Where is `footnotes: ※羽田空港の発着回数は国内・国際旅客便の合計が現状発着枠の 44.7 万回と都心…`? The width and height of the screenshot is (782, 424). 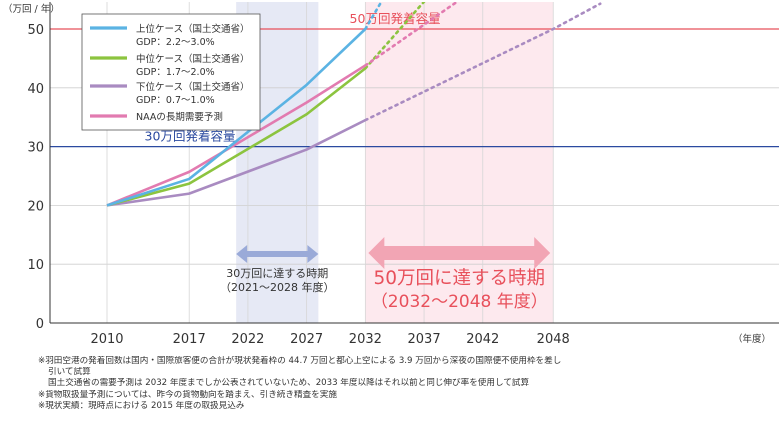 footnotes: ※羽田空港の発着回数は国内・国際旅客便の合計が現状発着枠の 44.7 万回と都心… is located at coordinates (408, 384).